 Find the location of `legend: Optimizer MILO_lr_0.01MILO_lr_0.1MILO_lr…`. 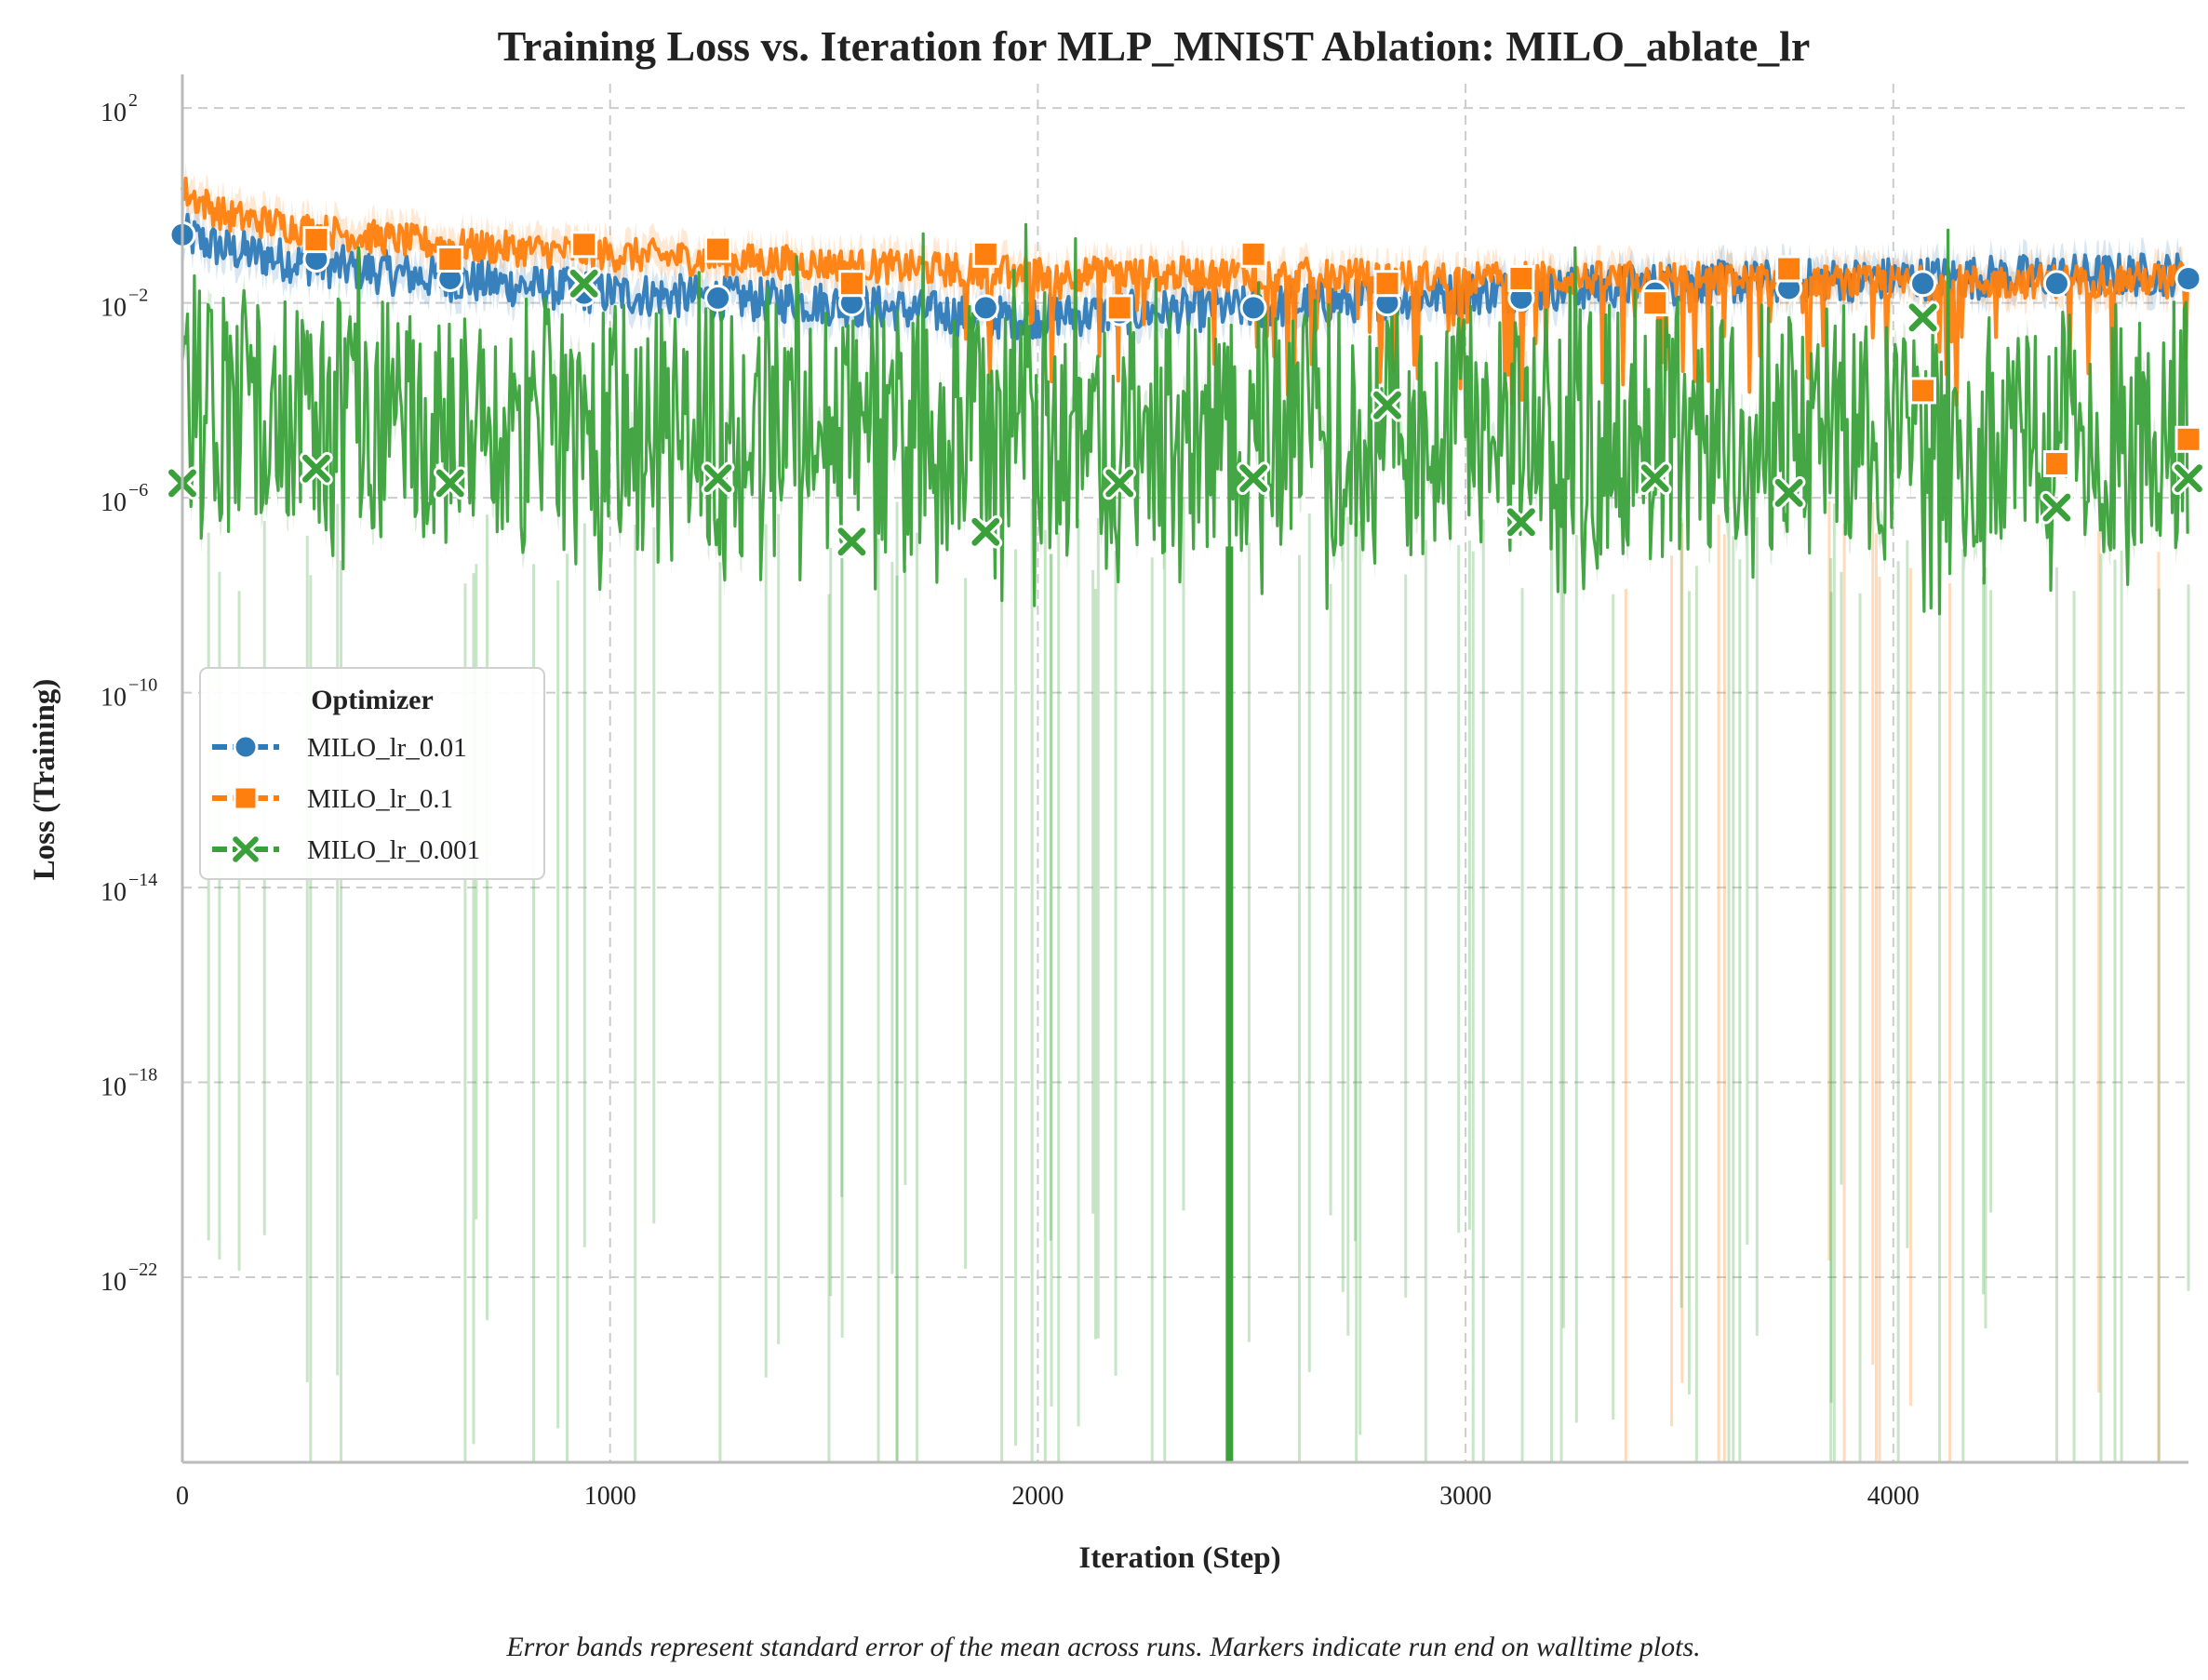

legend: Optimizer MILO_lr_0.01MILO_lr_0.1MILO_lr… is located at coordinates (372, 773).